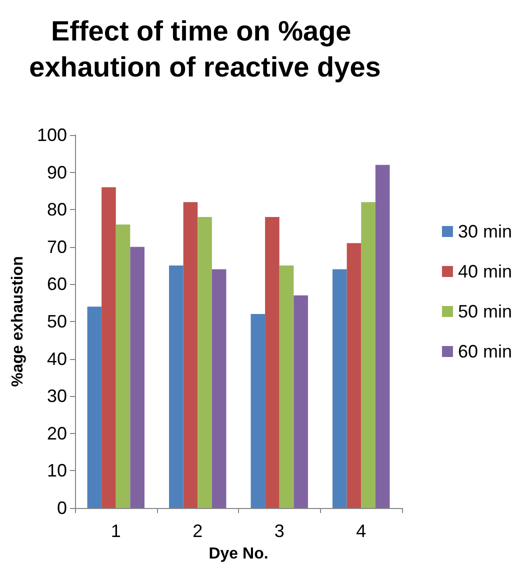 The image size is (527, 583). What do you see at coordinates (56, 172) in the screenshot?
I see `y-tick-label: 90` at bounding box center [56, 172].